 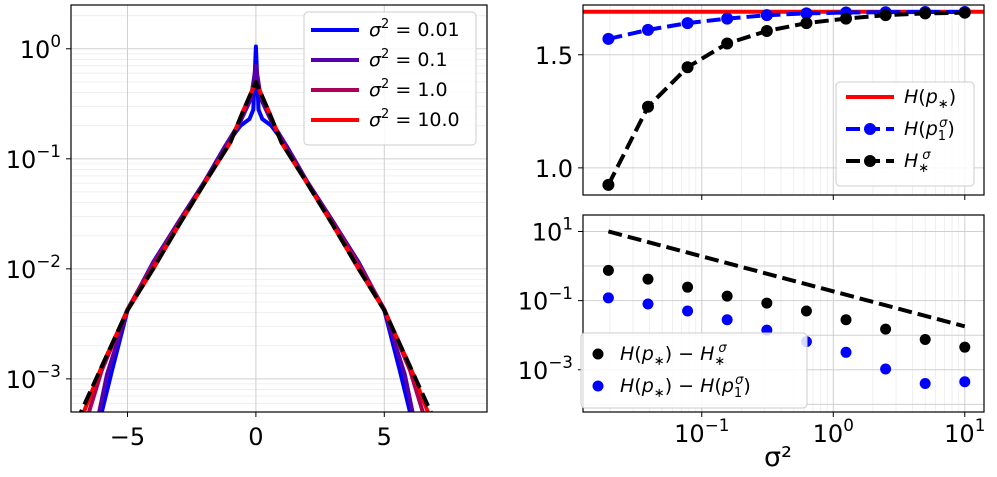 I want to click on gap-reference-line, so click(x=786, y=279).